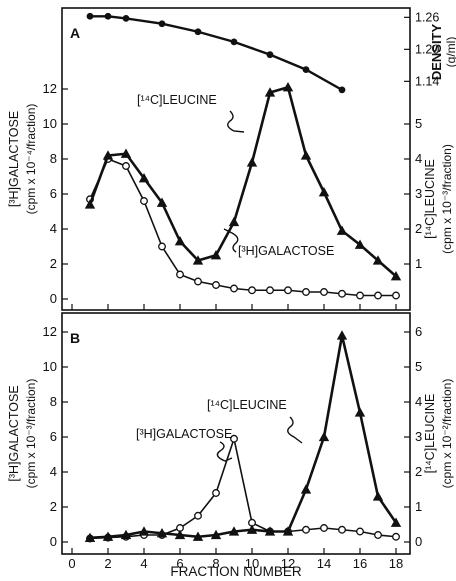 The image size is (456, 581). Describe the element at coordinates (31, 434) in the screenshot. I see `left-axis-title-line2: (cpm x 10⁻³/fraction)` at that location.